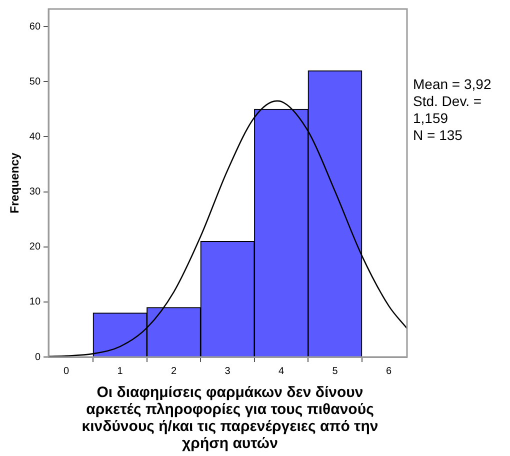  I want to click on x-tick-label: 6, so click(389, 371).